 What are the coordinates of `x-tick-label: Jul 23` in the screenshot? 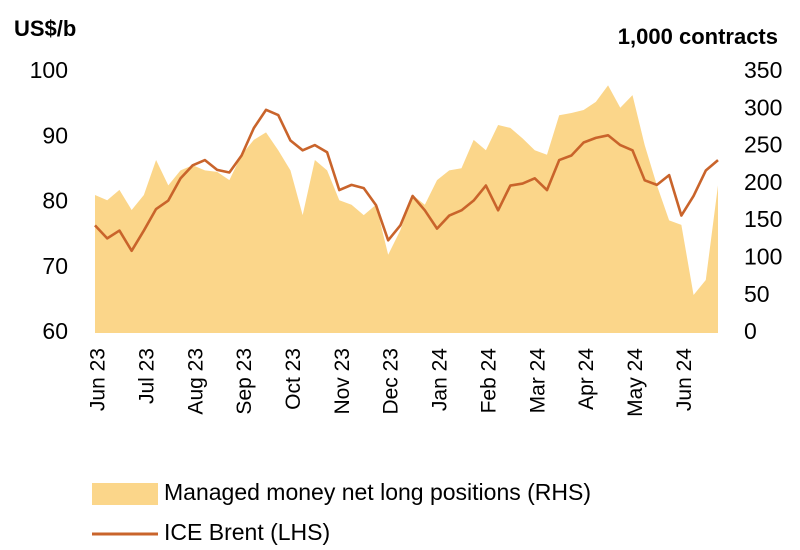 It's located at (146, 376).